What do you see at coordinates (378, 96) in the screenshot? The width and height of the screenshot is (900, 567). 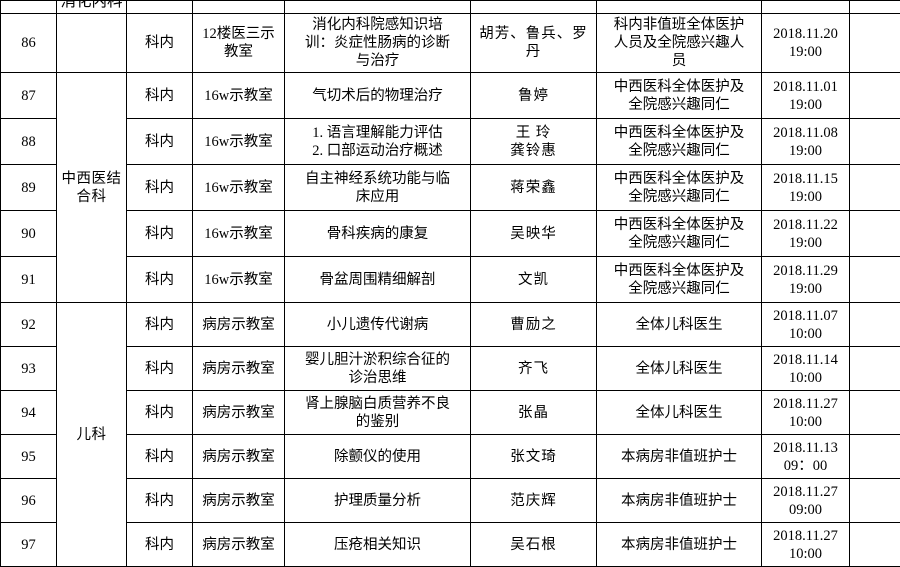 I see `cell-topic: 气切术后的物理治疗` at bounding box center [378, 96].